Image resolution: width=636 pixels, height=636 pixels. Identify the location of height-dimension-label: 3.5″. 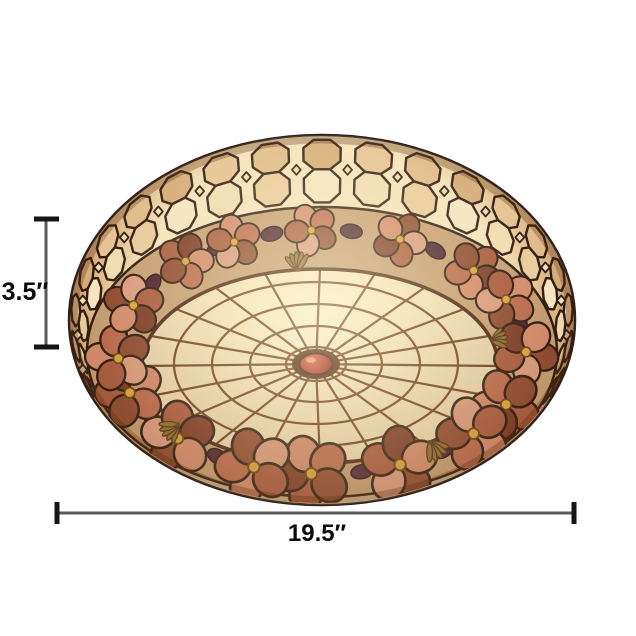
(25, 292).